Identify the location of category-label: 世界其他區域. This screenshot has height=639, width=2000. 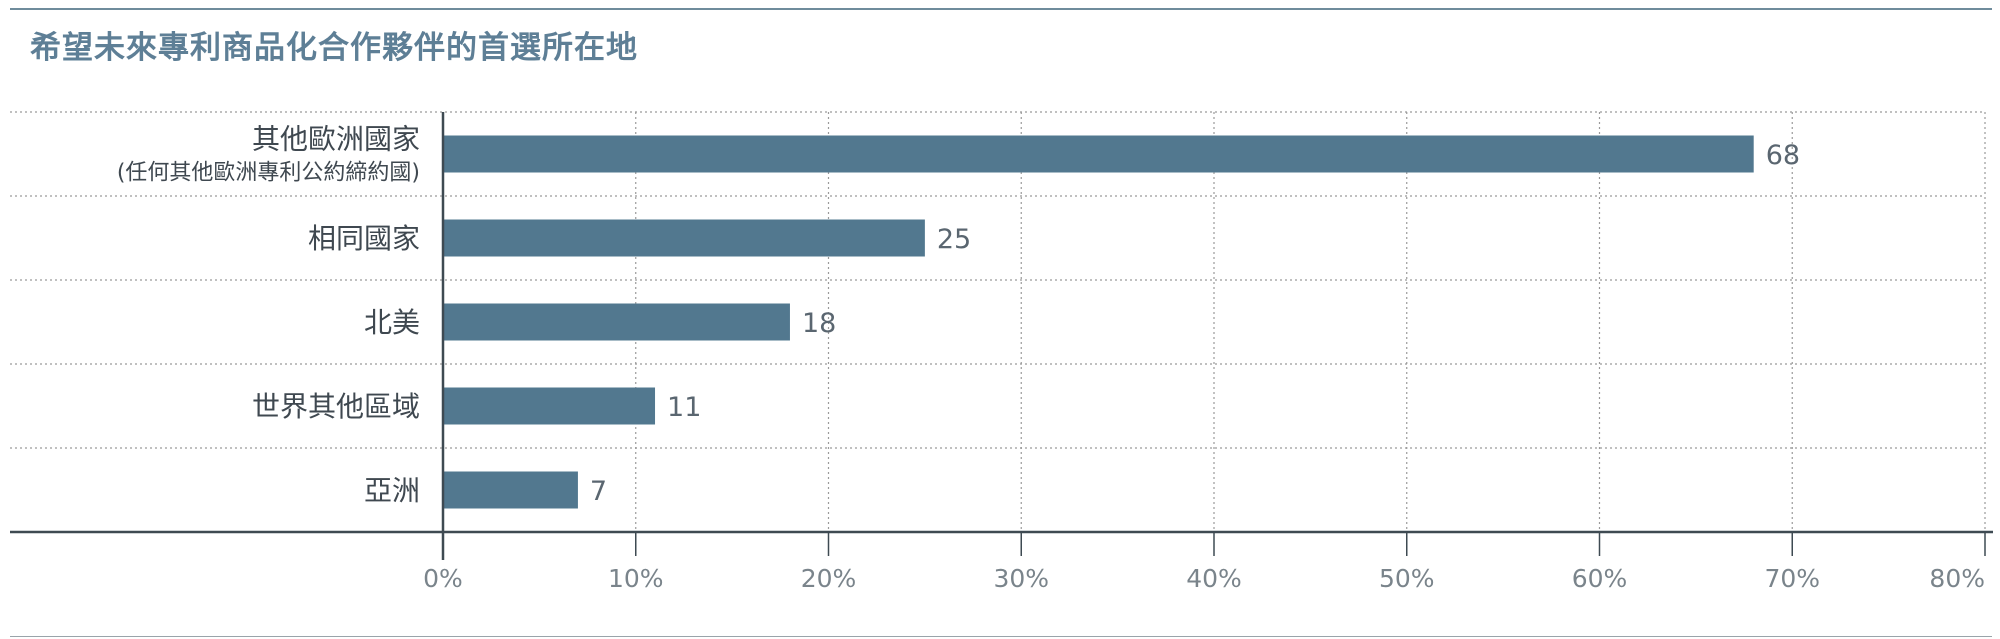
(336, 406).